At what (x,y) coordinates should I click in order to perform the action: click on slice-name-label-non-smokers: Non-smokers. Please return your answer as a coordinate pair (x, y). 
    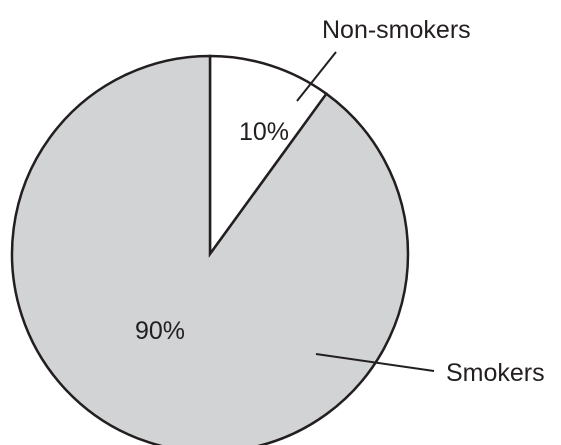
    Looking at the image, I should click on (396, 30).